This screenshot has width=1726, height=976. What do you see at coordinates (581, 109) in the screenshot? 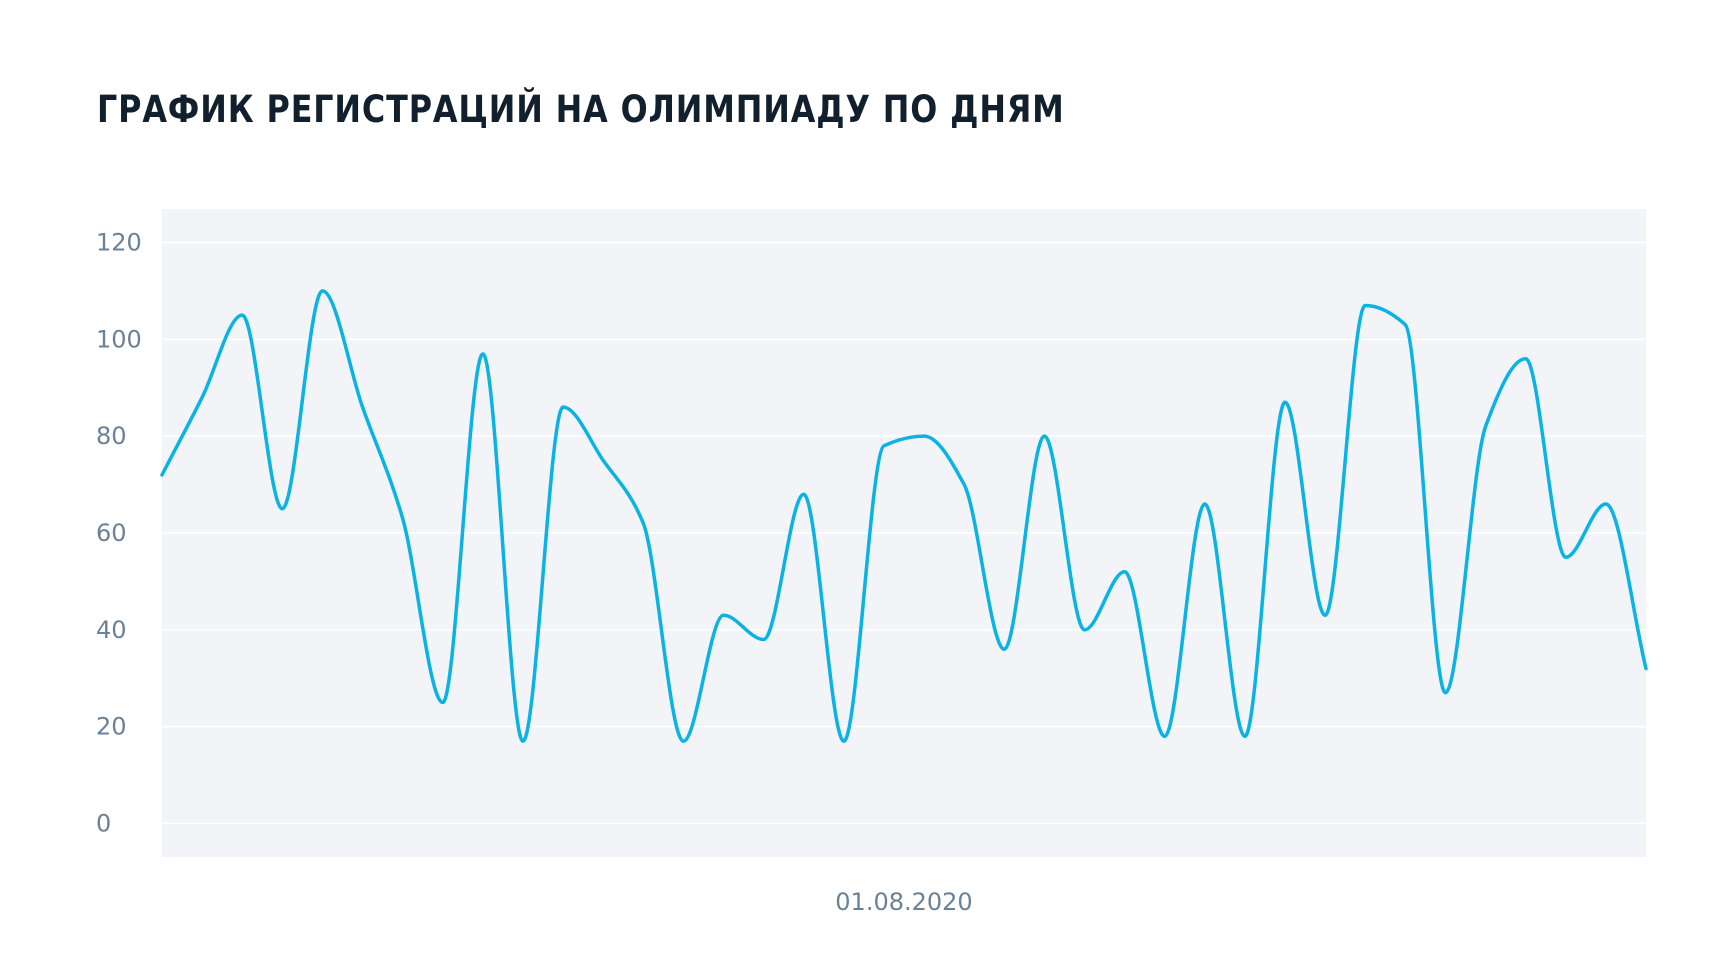
I see `chart-title: ГРАФИК РЕГИСТРАЦИЙ НА ОЛИМПИАДУ ПО ДНЯМ` at bounding box center [581, 109].